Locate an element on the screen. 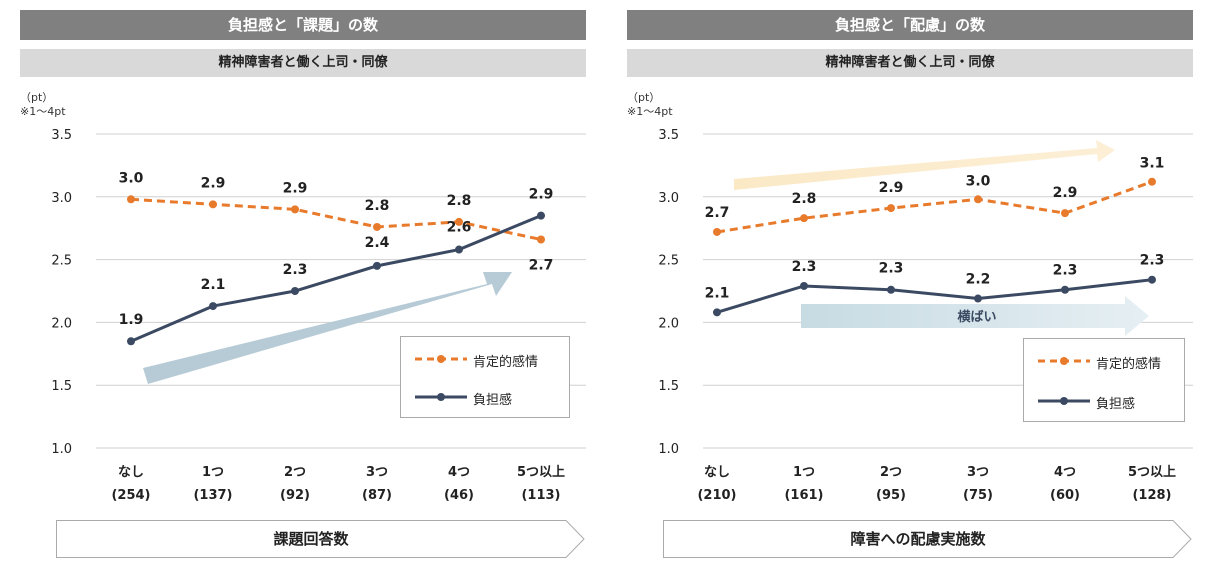 The image size is (1215, 570). left-unit-note: ※1～4pt is located at coordinates (43, 111).